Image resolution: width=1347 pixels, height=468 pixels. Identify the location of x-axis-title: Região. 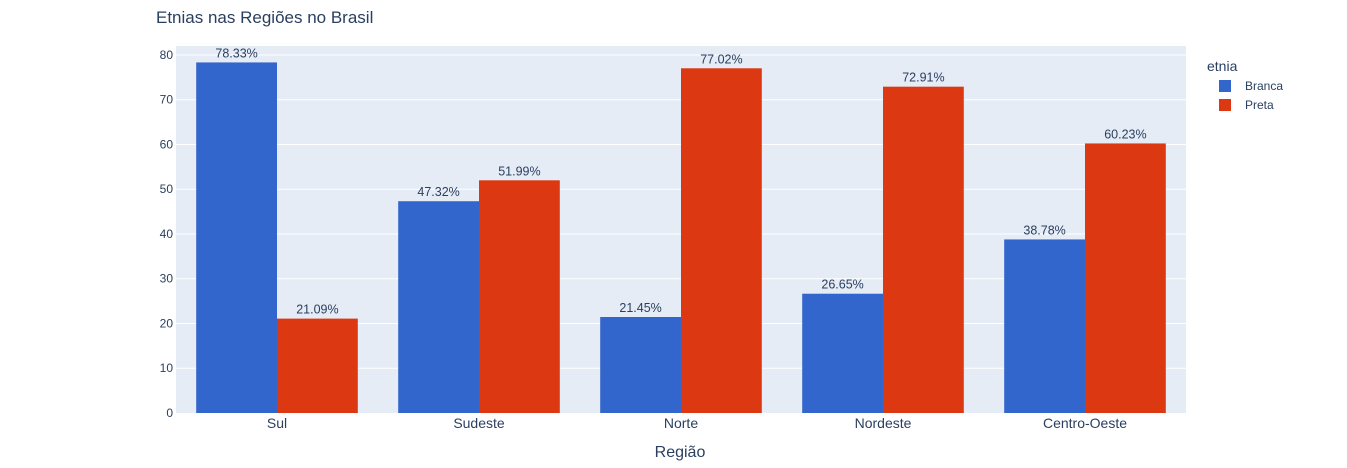
(680, 452).